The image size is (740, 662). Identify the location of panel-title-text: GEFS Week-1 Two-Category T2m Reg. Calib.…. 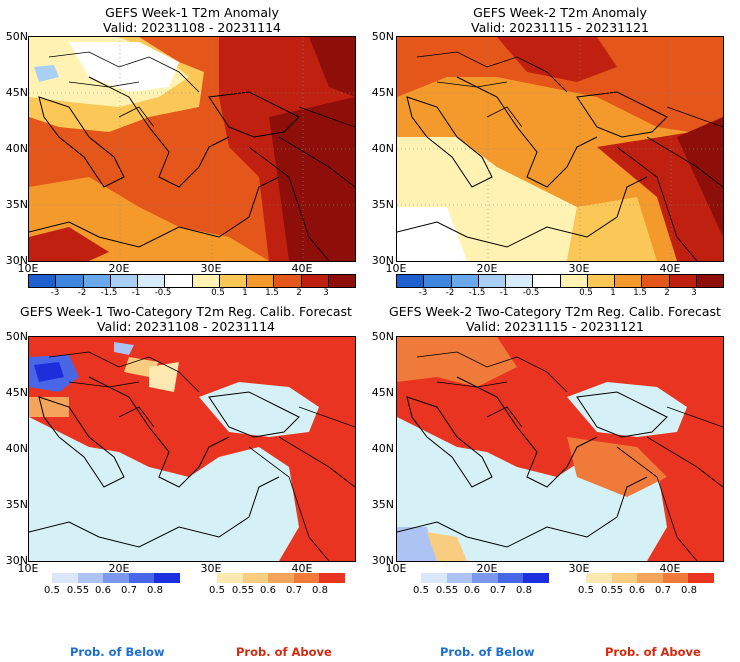
(186, 311).